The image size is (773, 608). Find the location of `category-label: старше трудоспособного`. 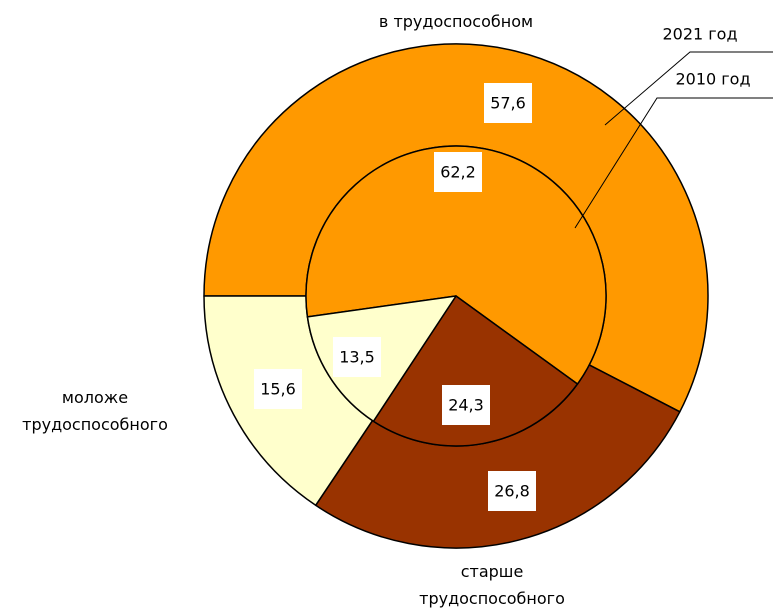

category-label: старше трудоспособного is located at coordinates (492, 585).